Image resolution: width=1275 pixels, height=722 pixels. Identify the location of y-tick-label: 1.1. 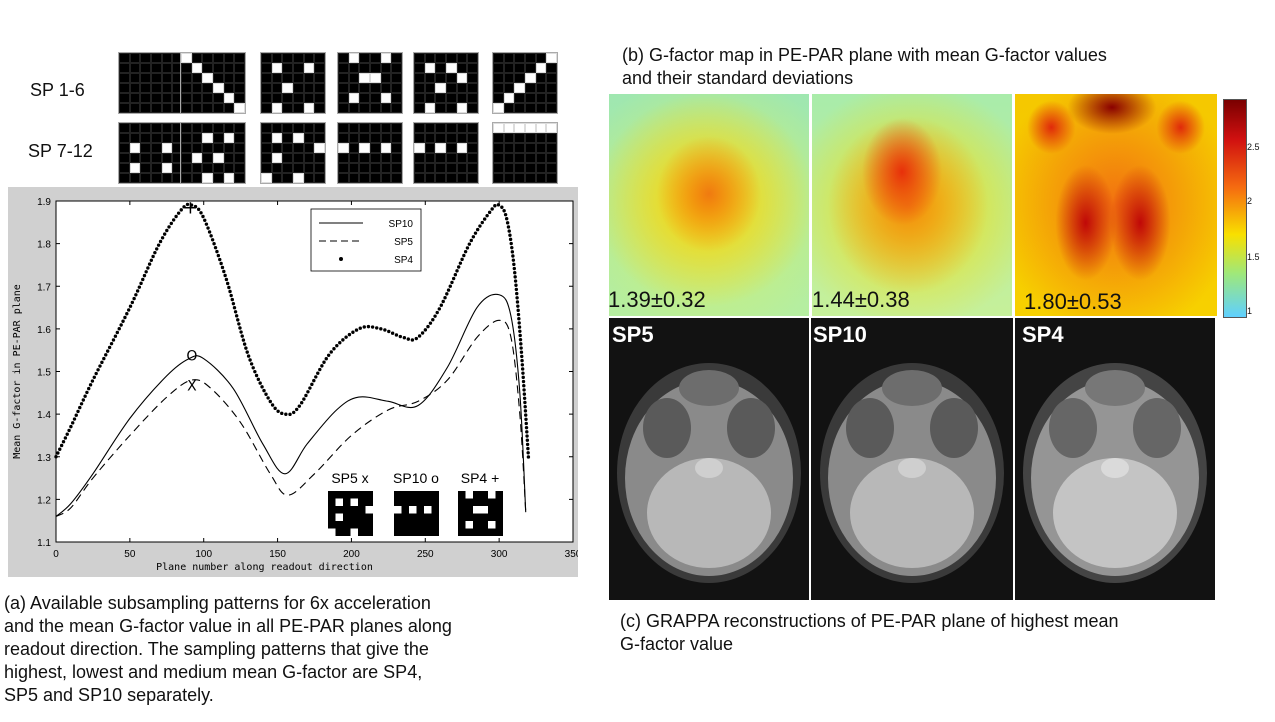
(44, 543).